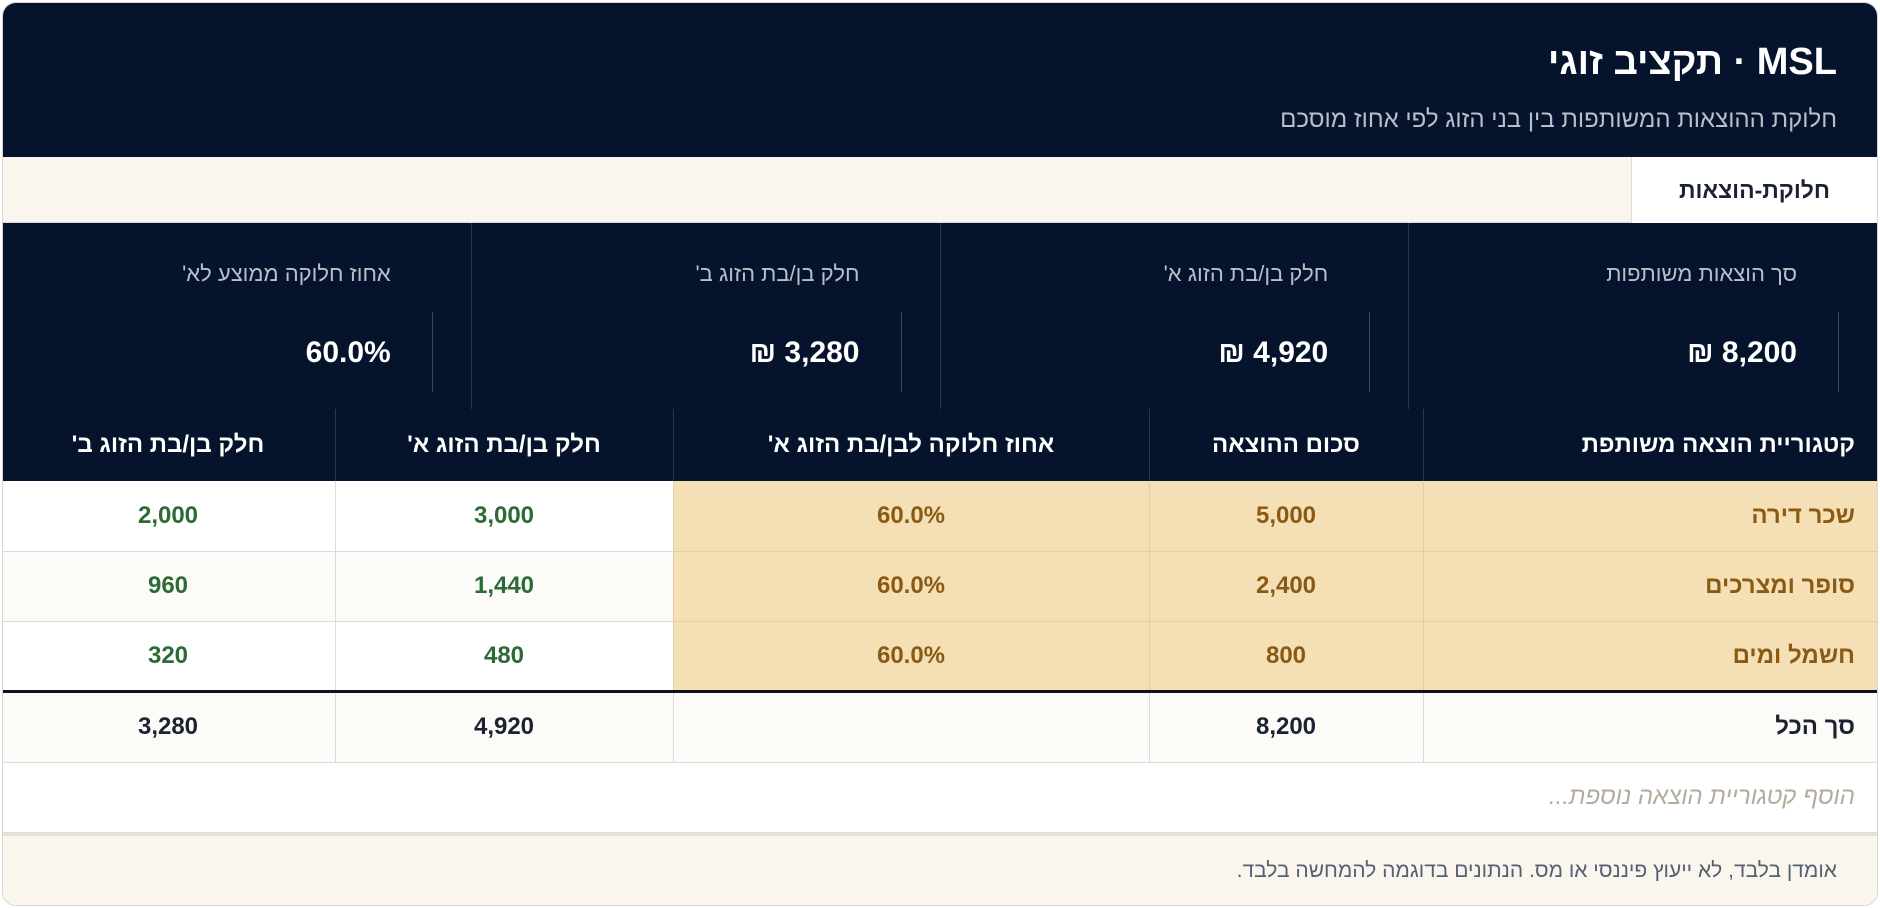 This screenshot has width=1880, height=908. What do you see at coordinates (237, 316) in the screenshot?
I see `kpi-average-split: אחוז חלוקה ממוצע לא' 60.0%` at bounding box center [237, 316].